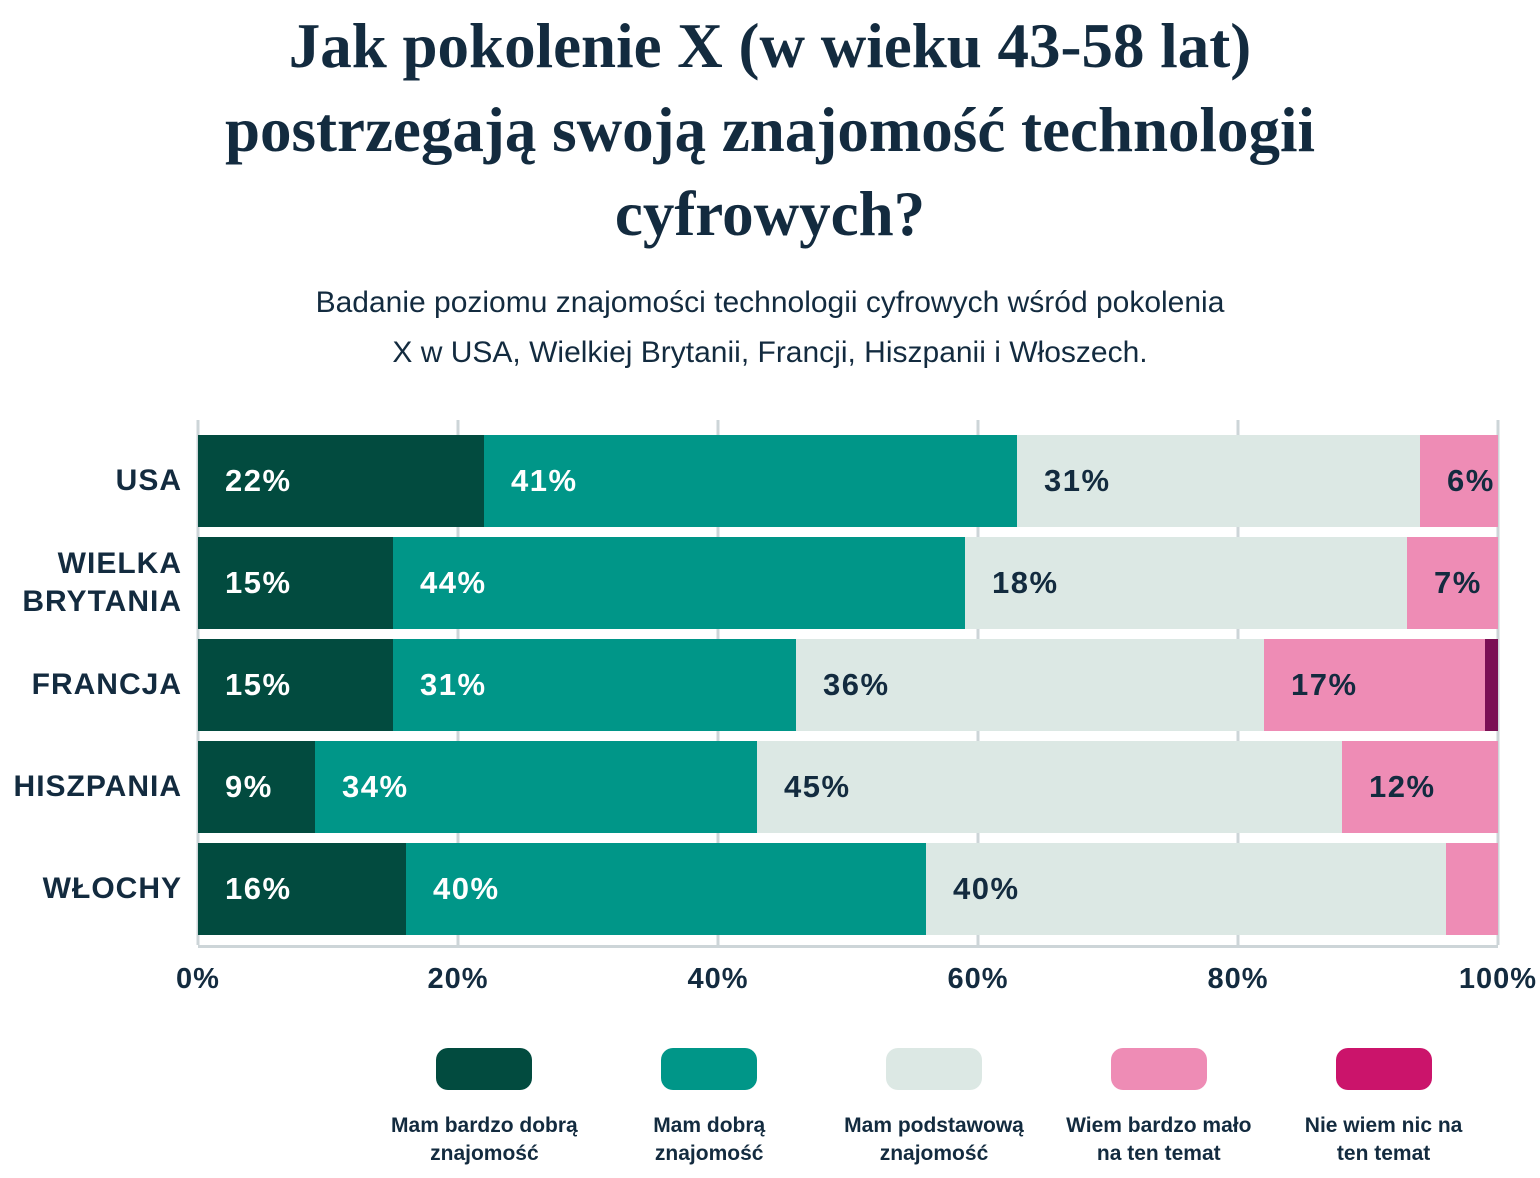  What do you see at coordinates (1383, 1069) in the screenshot?
I see `legend-swatch-magenta` at bounding box center [1383, 1069].